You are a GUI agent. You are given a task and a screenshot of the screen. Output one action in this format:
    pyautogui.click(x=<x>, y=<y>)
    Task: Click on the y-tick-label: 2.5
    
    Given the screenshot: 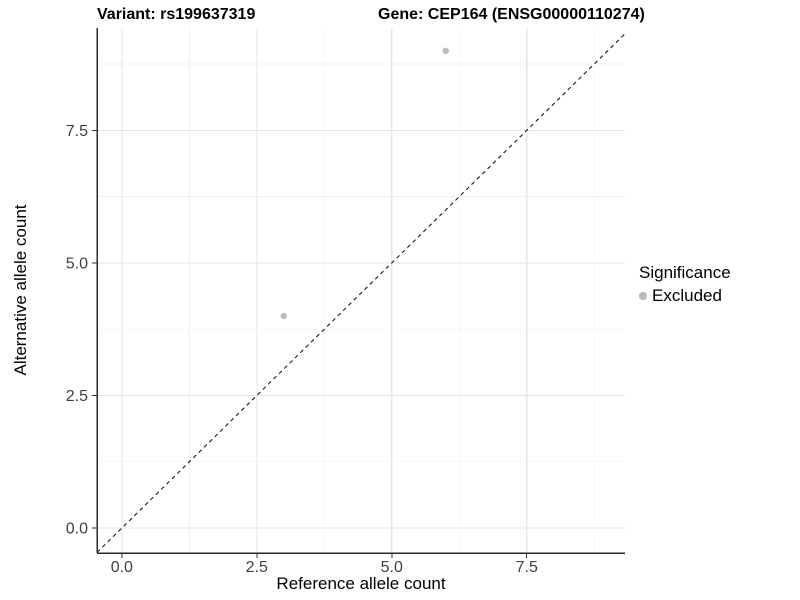 What is the action you would take?
    pyautogui.click(x=77, y=396)
    